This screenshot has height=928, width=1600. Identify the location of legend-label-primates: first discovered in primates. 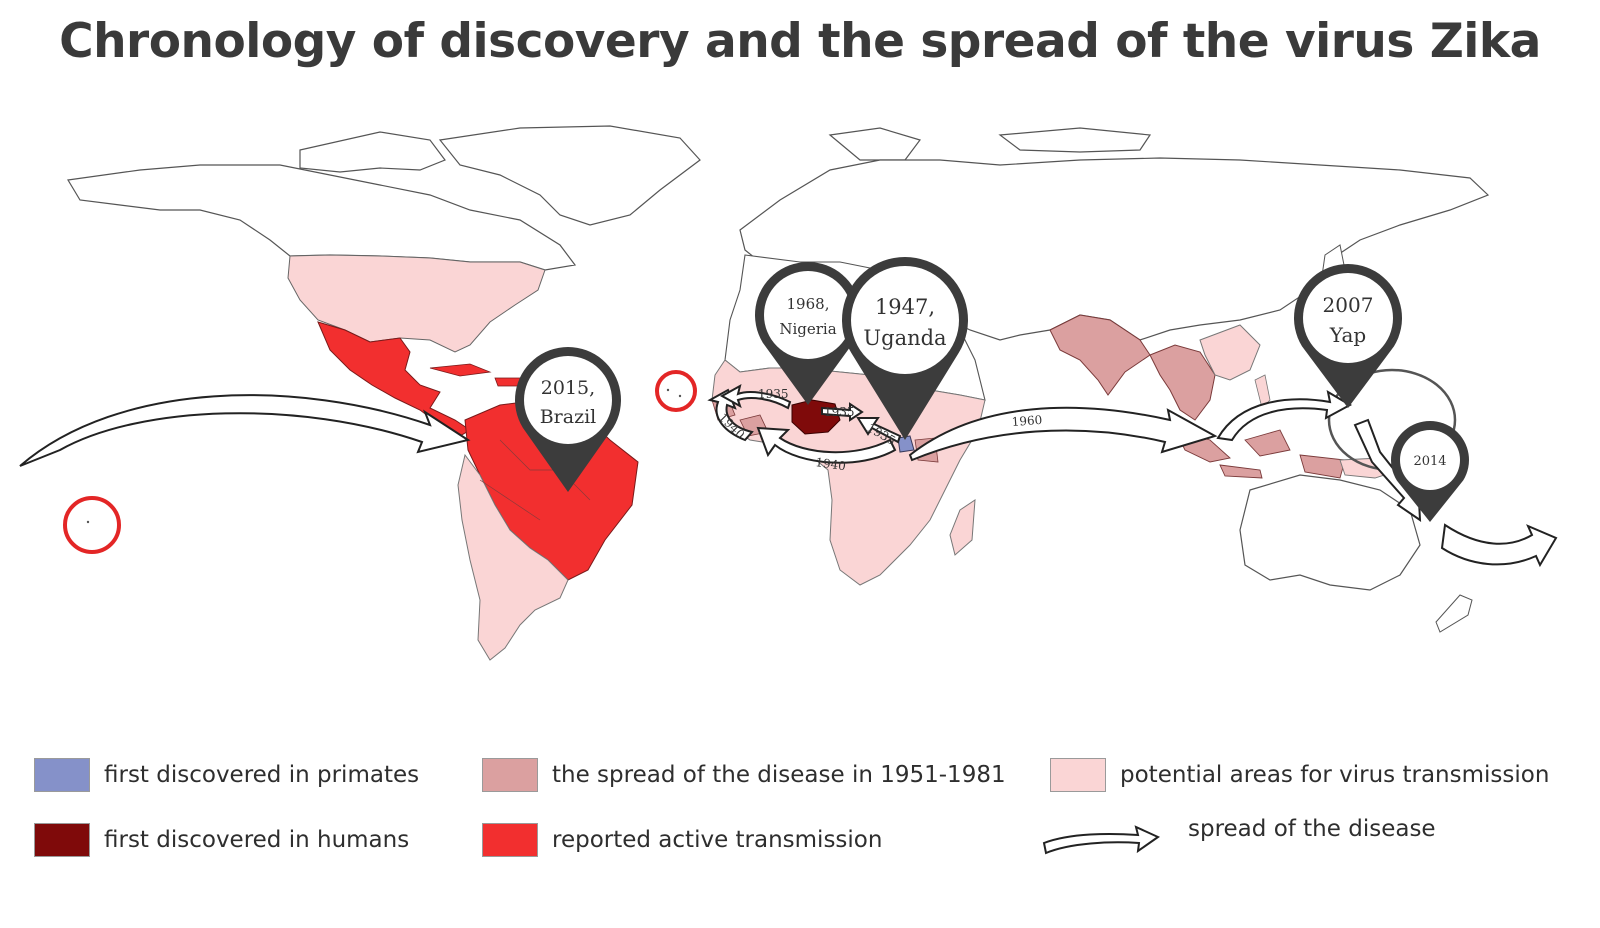
(262, 775).